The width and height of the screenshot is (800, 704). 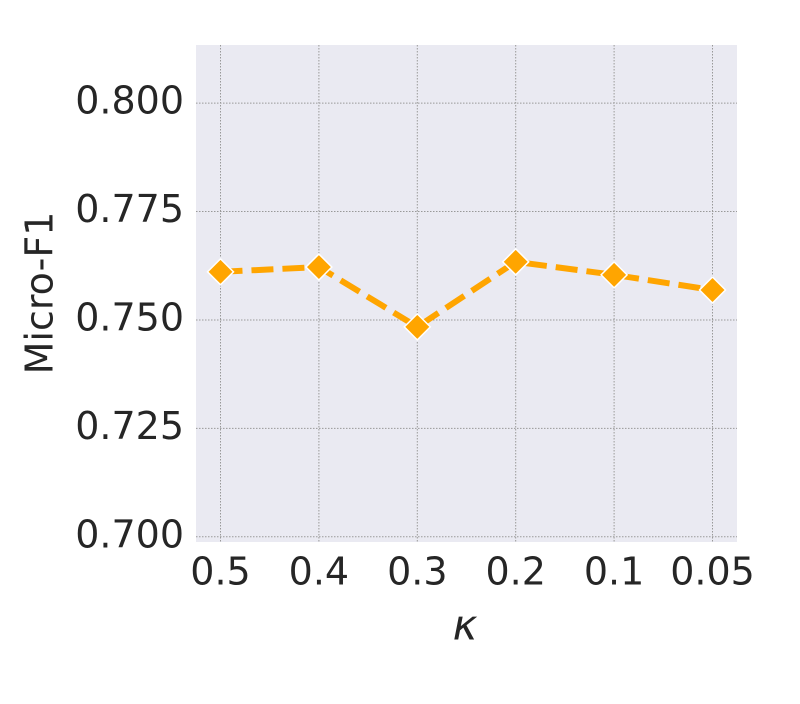 I want to click on y-tick-label: 0.800, so click(x=129, y=101).